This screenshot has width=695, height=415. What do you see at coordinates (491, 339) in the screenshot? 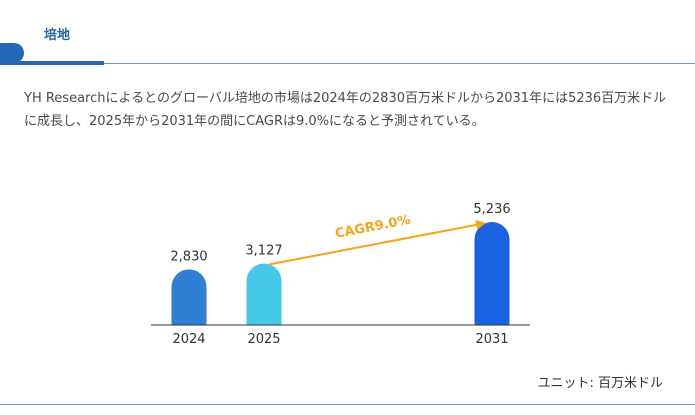
I see `x-tick-label-2031: 2031` at bounding box center [491, 339].